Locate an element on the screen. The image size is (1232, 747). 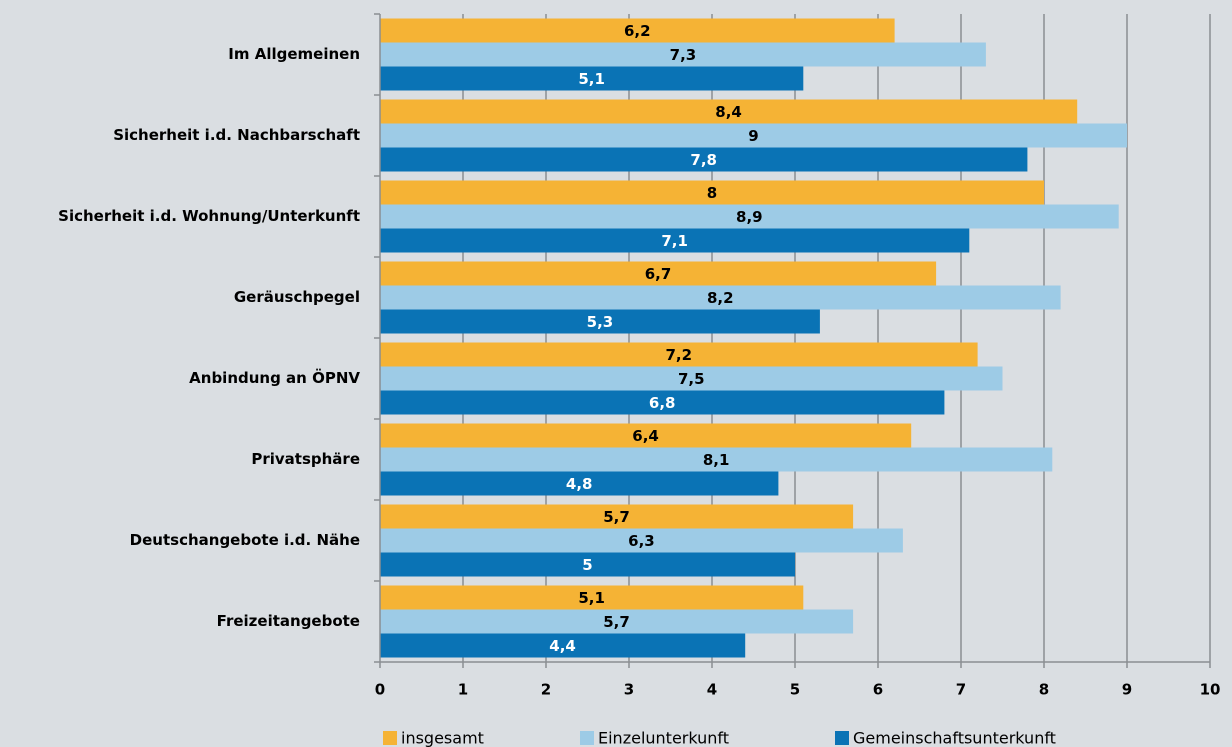
data-label: 8,2 is located at coordinates (720, 298).